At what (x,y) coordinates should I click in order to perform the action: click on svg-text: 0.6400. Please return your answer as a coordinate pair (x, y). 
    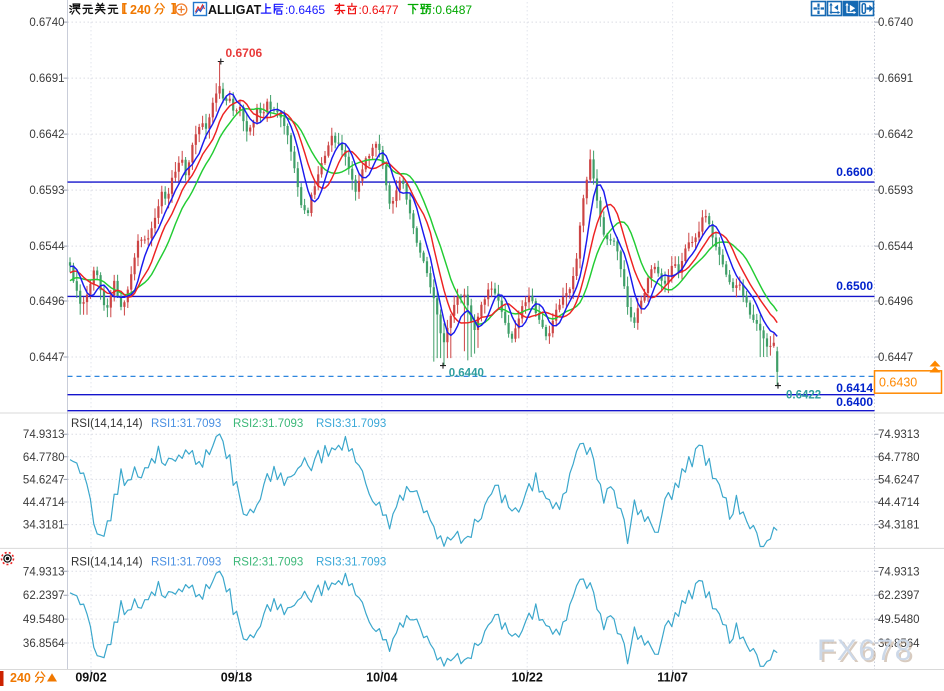
    Looking at the image, I should click on (854, 402).